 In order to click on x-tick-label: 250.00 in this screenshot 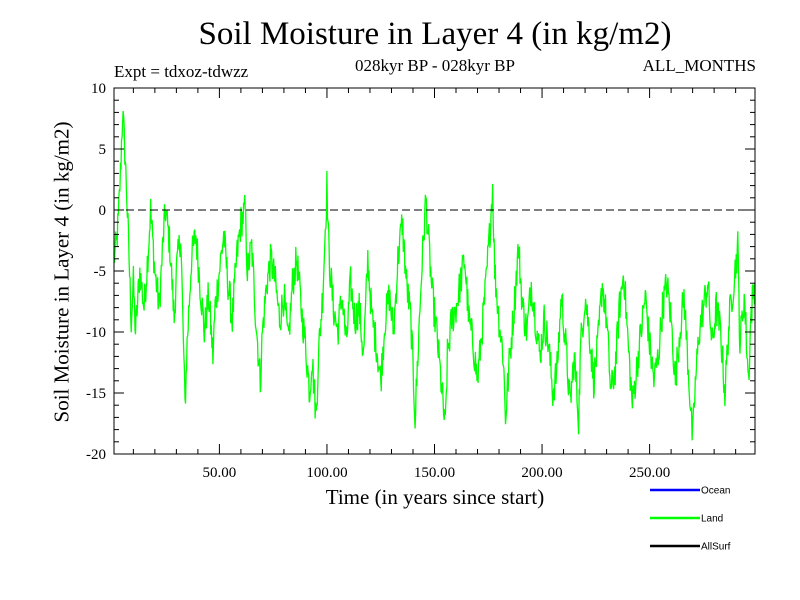, I will do `click(649, 473)`.